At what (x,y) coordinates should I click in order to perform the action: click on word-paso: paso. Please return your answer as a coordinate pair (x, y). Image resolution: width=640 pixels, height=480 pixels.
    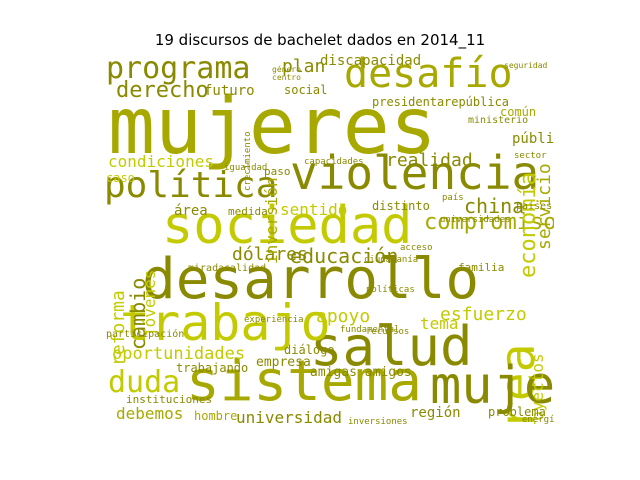
    Looking at the image, I should click on (277, 171).